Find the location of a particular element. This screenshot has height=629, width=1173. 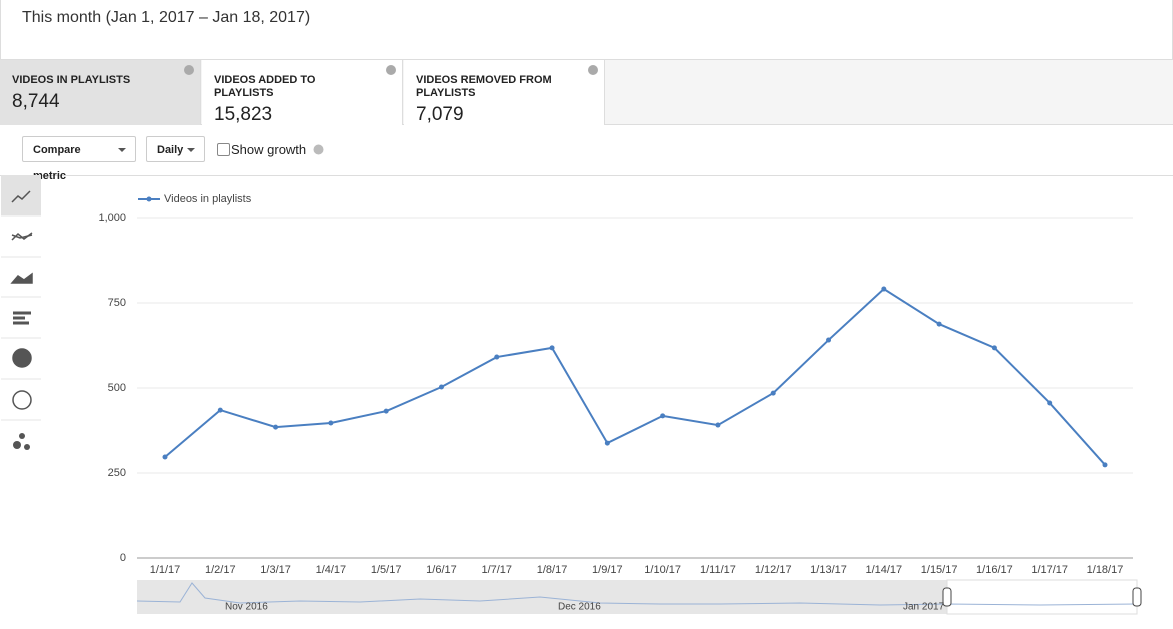

x-tick-label: 1/14/17 is located at coordinates (883, 570).